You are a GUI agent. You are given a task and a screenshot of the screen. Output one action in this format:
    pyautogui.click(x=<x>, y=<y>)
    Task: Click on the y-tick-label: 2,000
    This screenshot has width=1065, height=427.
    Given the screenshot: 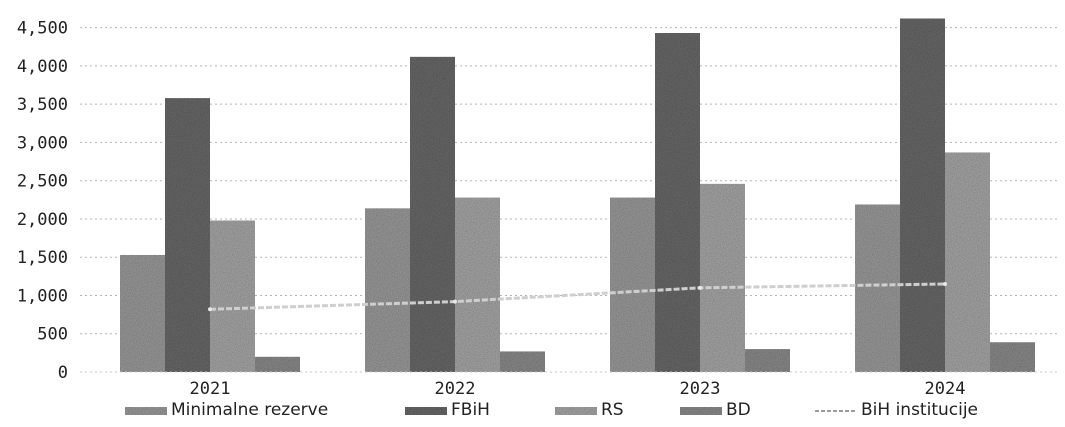 What is the action you would take?
    pyautogui.click(x=42, y=220)
    